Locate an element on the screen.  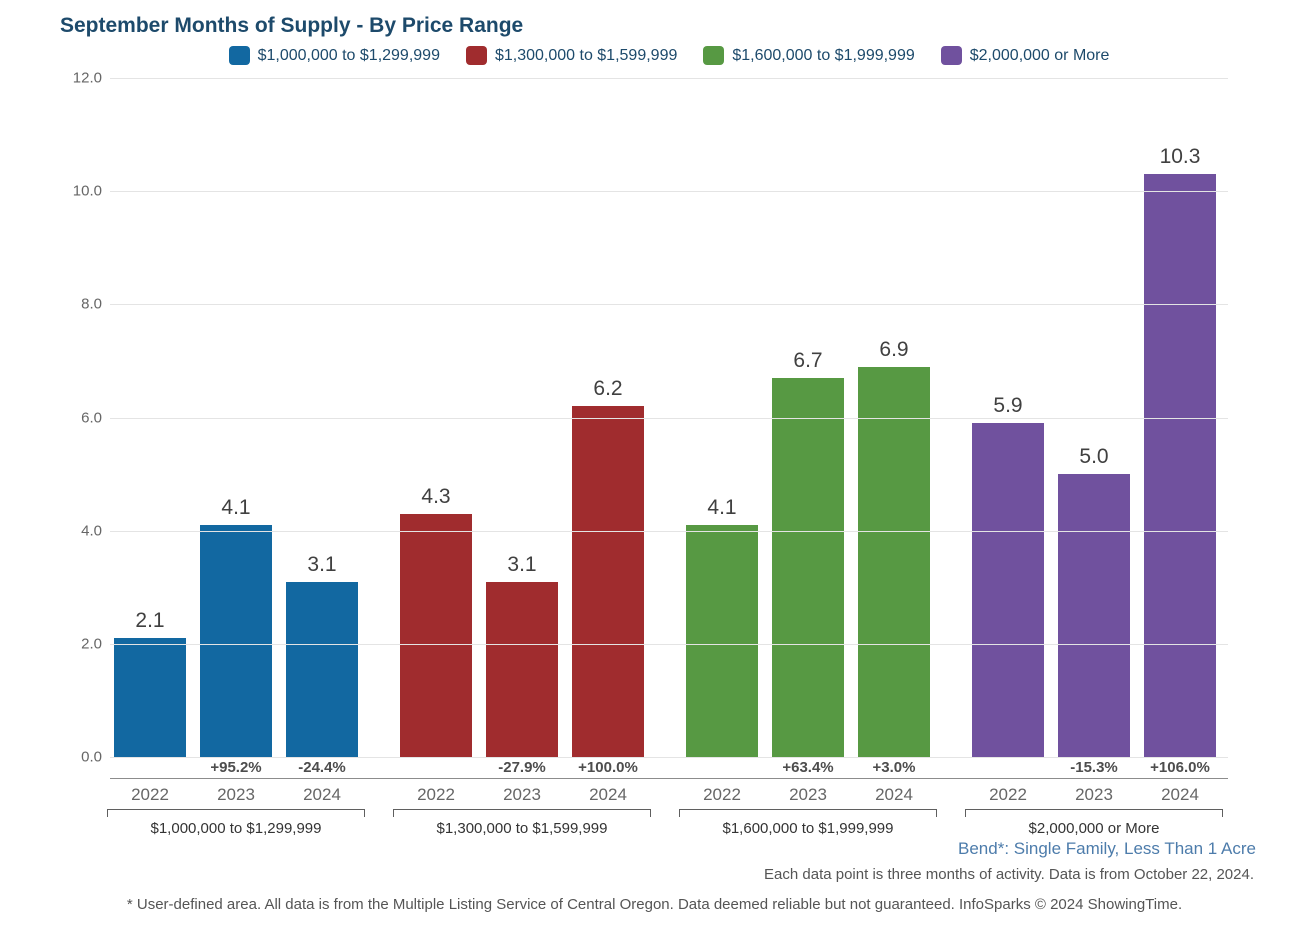
gridline-10.0 is located at coordinates (669, 192).